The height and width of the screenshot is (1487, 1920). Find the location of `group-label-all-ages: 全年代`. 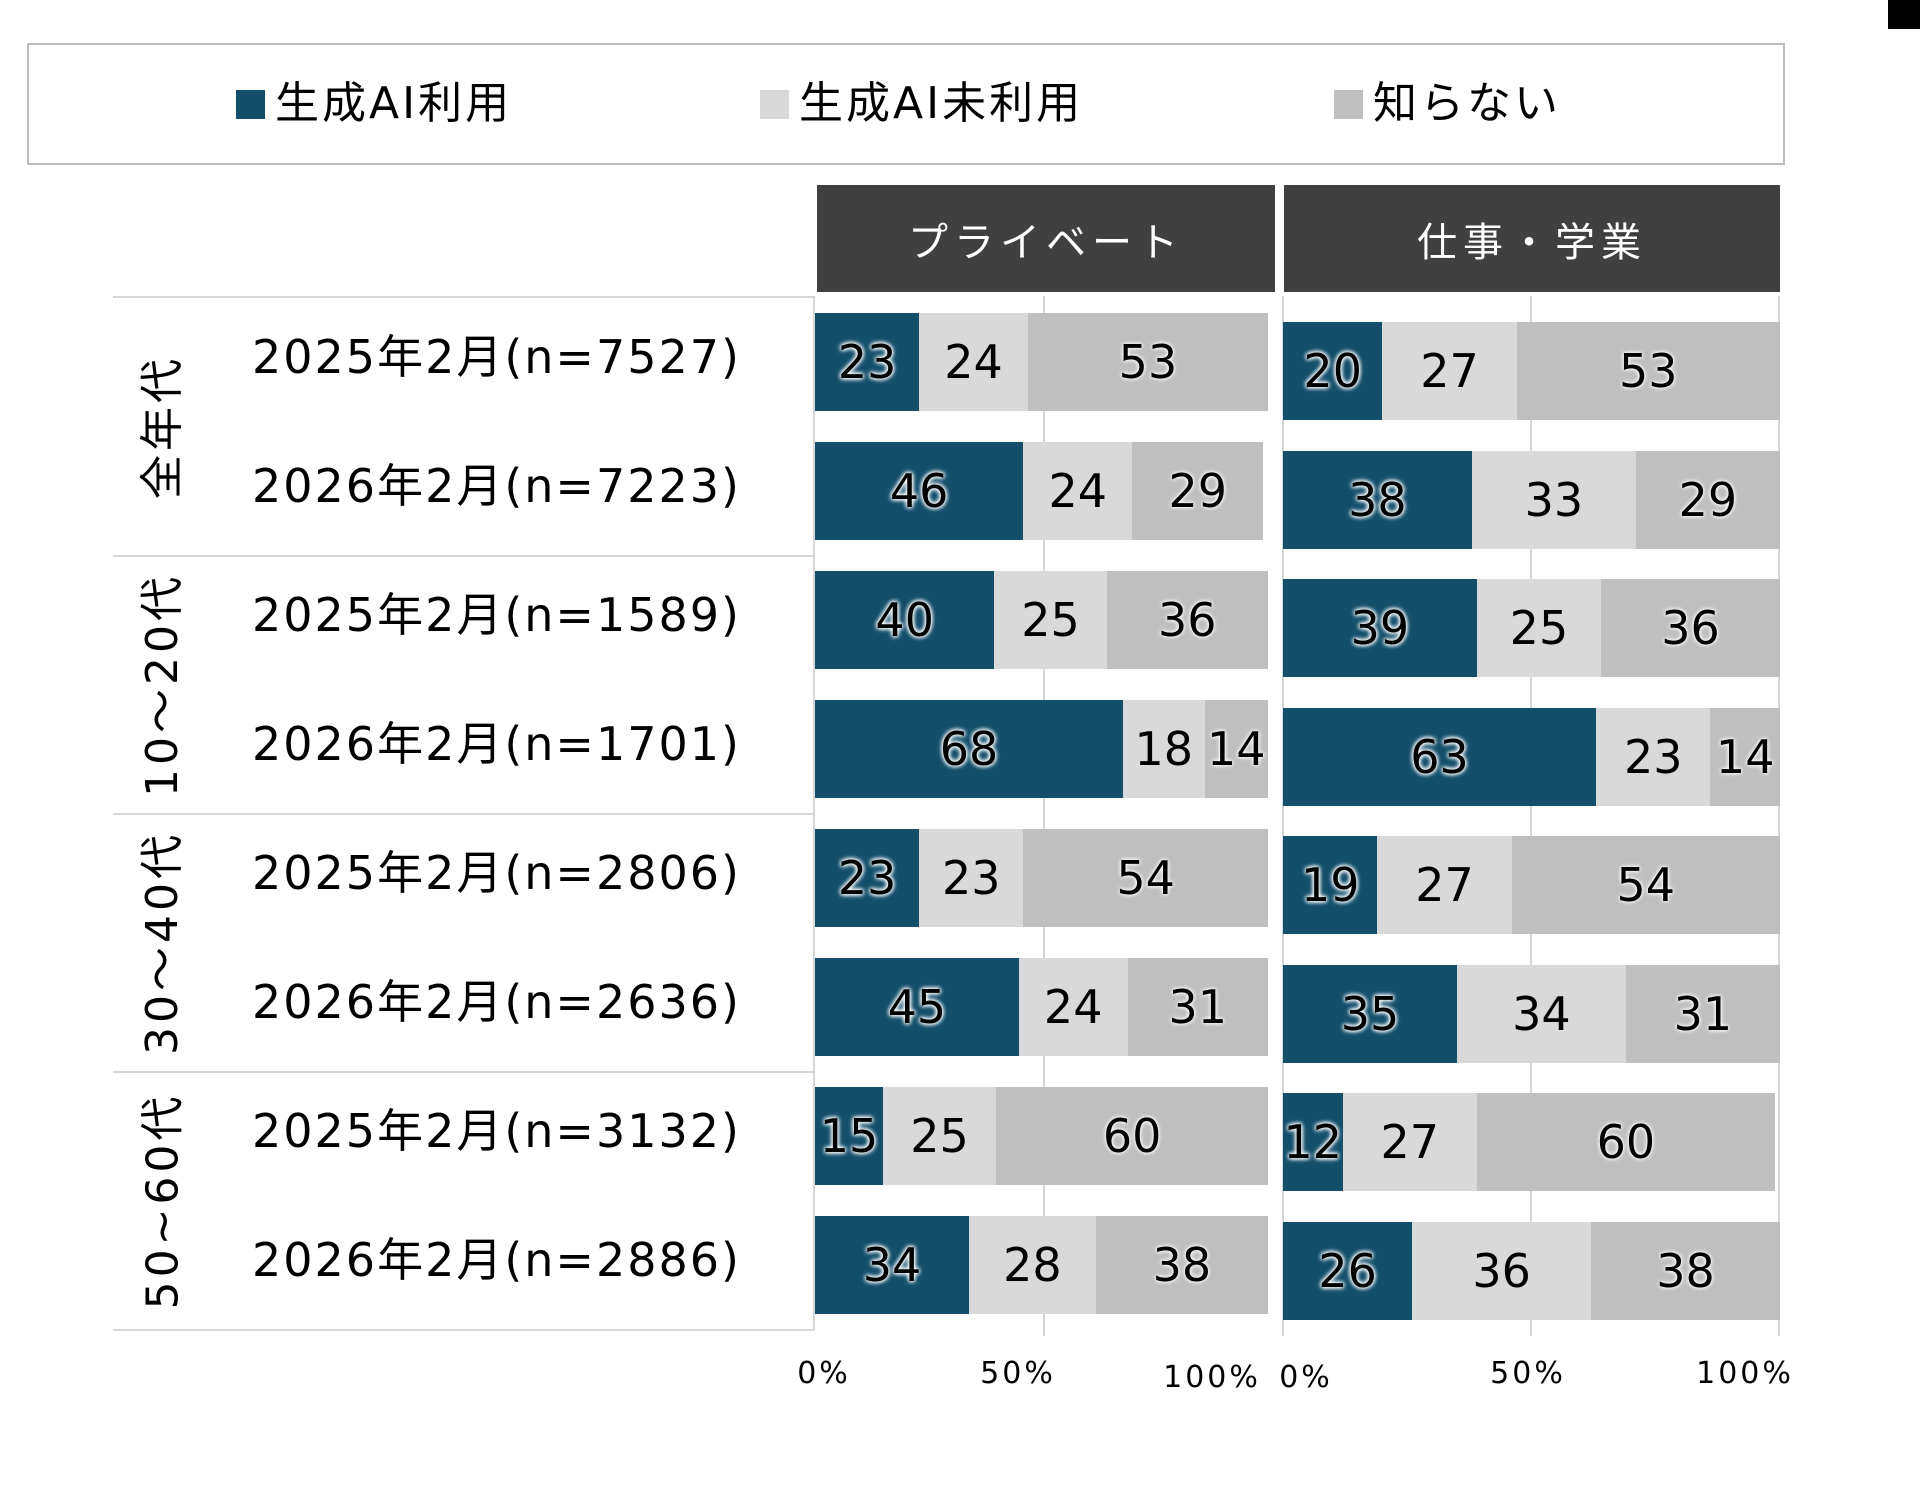

group-label-all-ages: 全年代 is located at coordinates (162, 426).